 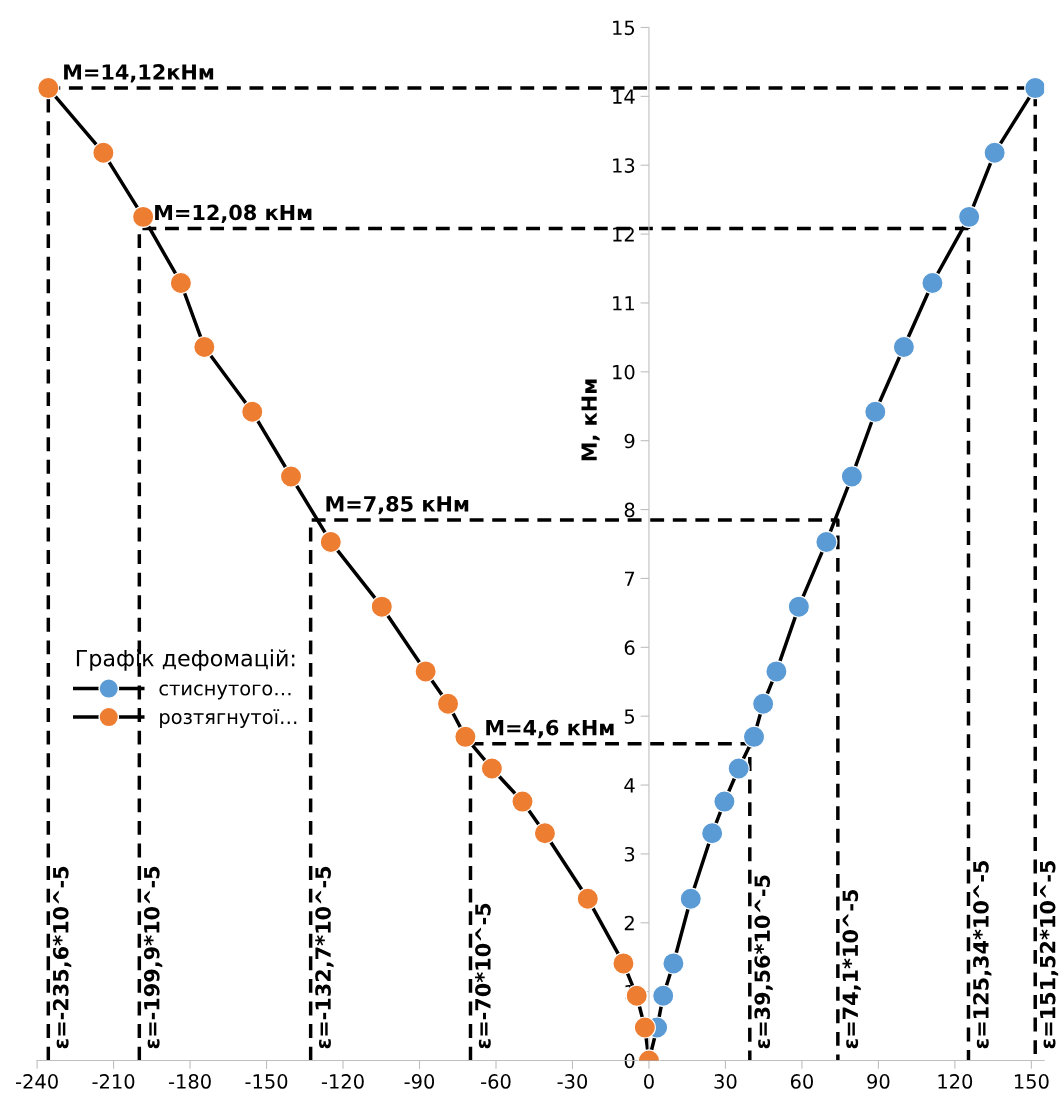 I want to click on y-tick-label: 4, so click(x=629, y=785).